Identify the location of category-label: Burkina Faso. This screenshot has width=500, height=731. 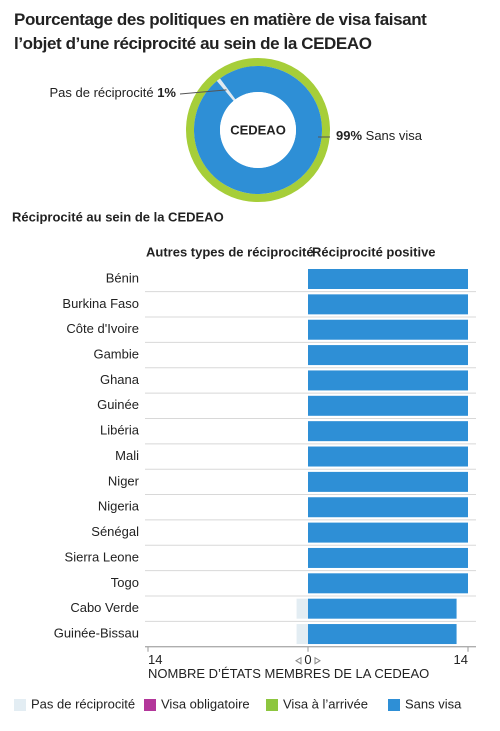
(100, 303).